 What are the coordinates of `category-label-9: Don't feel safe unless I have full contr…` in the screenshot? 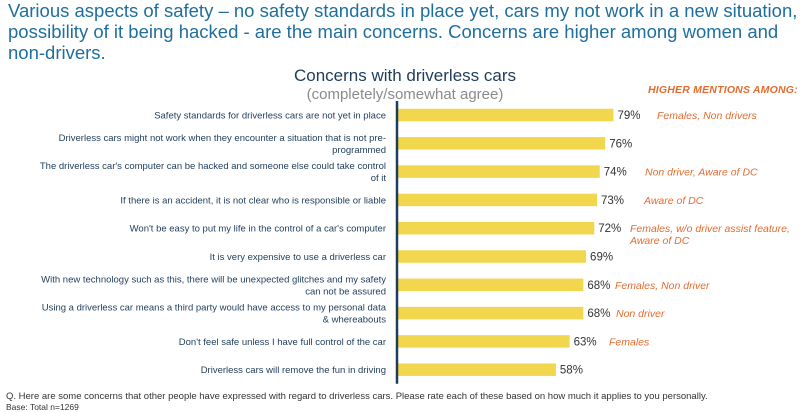 It's located at (282, 342).